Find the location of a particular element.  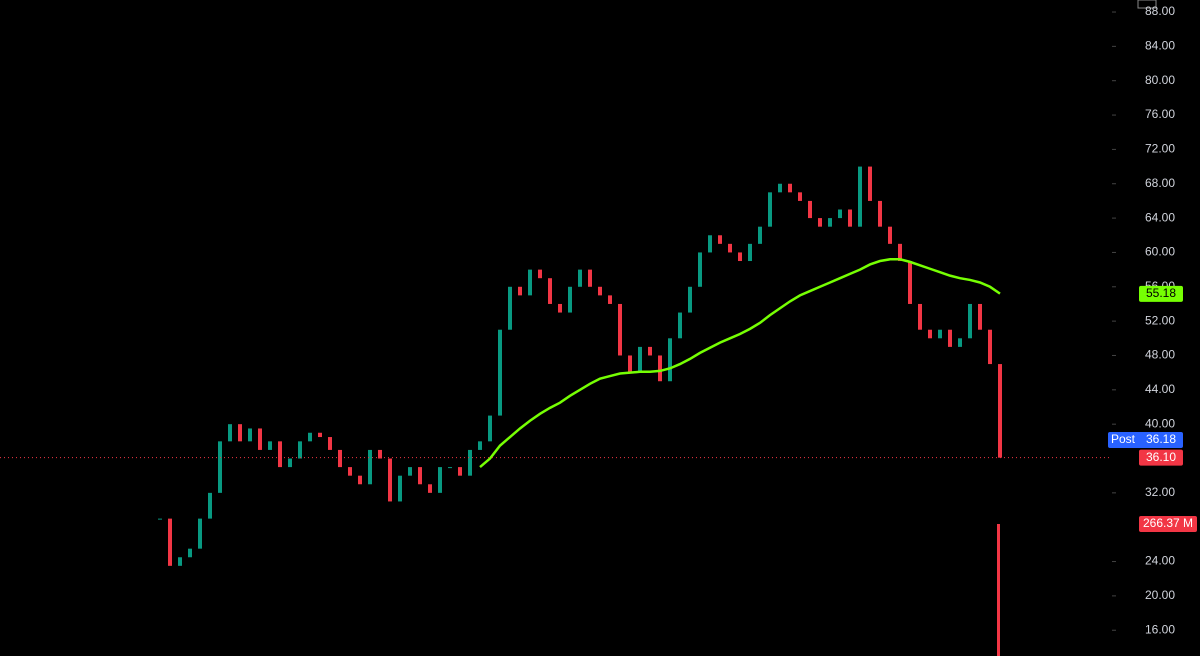

y-tick-label: 24.00 is located at coordinates (1160, 561).